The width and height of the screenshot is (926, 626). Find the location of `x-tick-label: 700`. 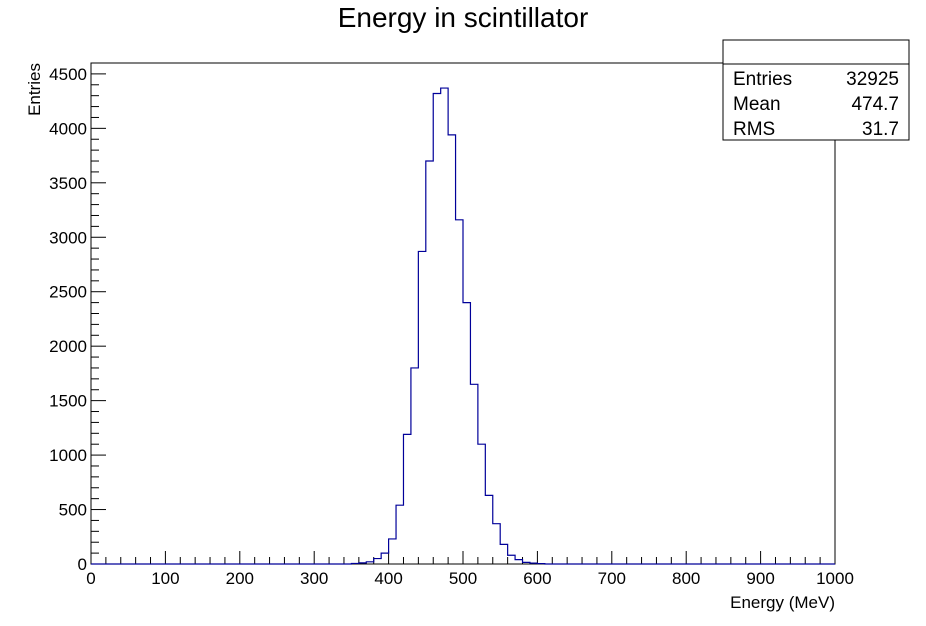

x-tick-label: 700 is located at coordinates (612, 578).